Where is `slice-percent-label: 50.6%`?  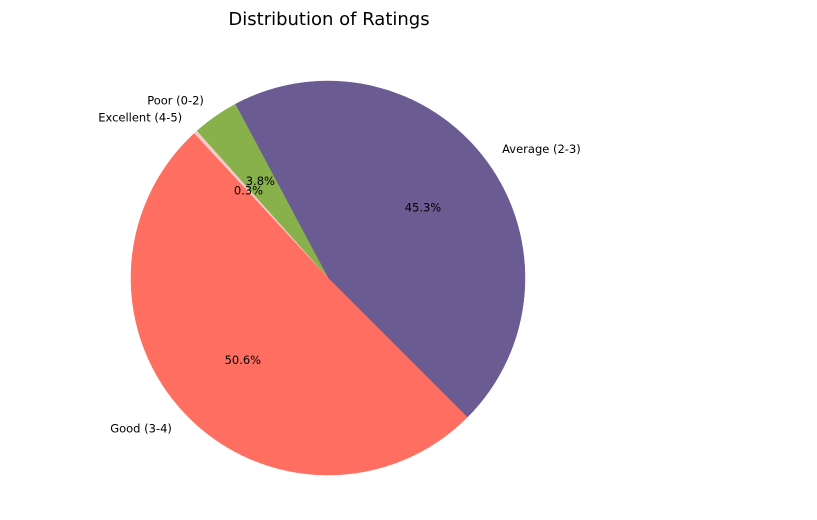
slice-percent-label: 50.6% is located at coordinates (243, 360).